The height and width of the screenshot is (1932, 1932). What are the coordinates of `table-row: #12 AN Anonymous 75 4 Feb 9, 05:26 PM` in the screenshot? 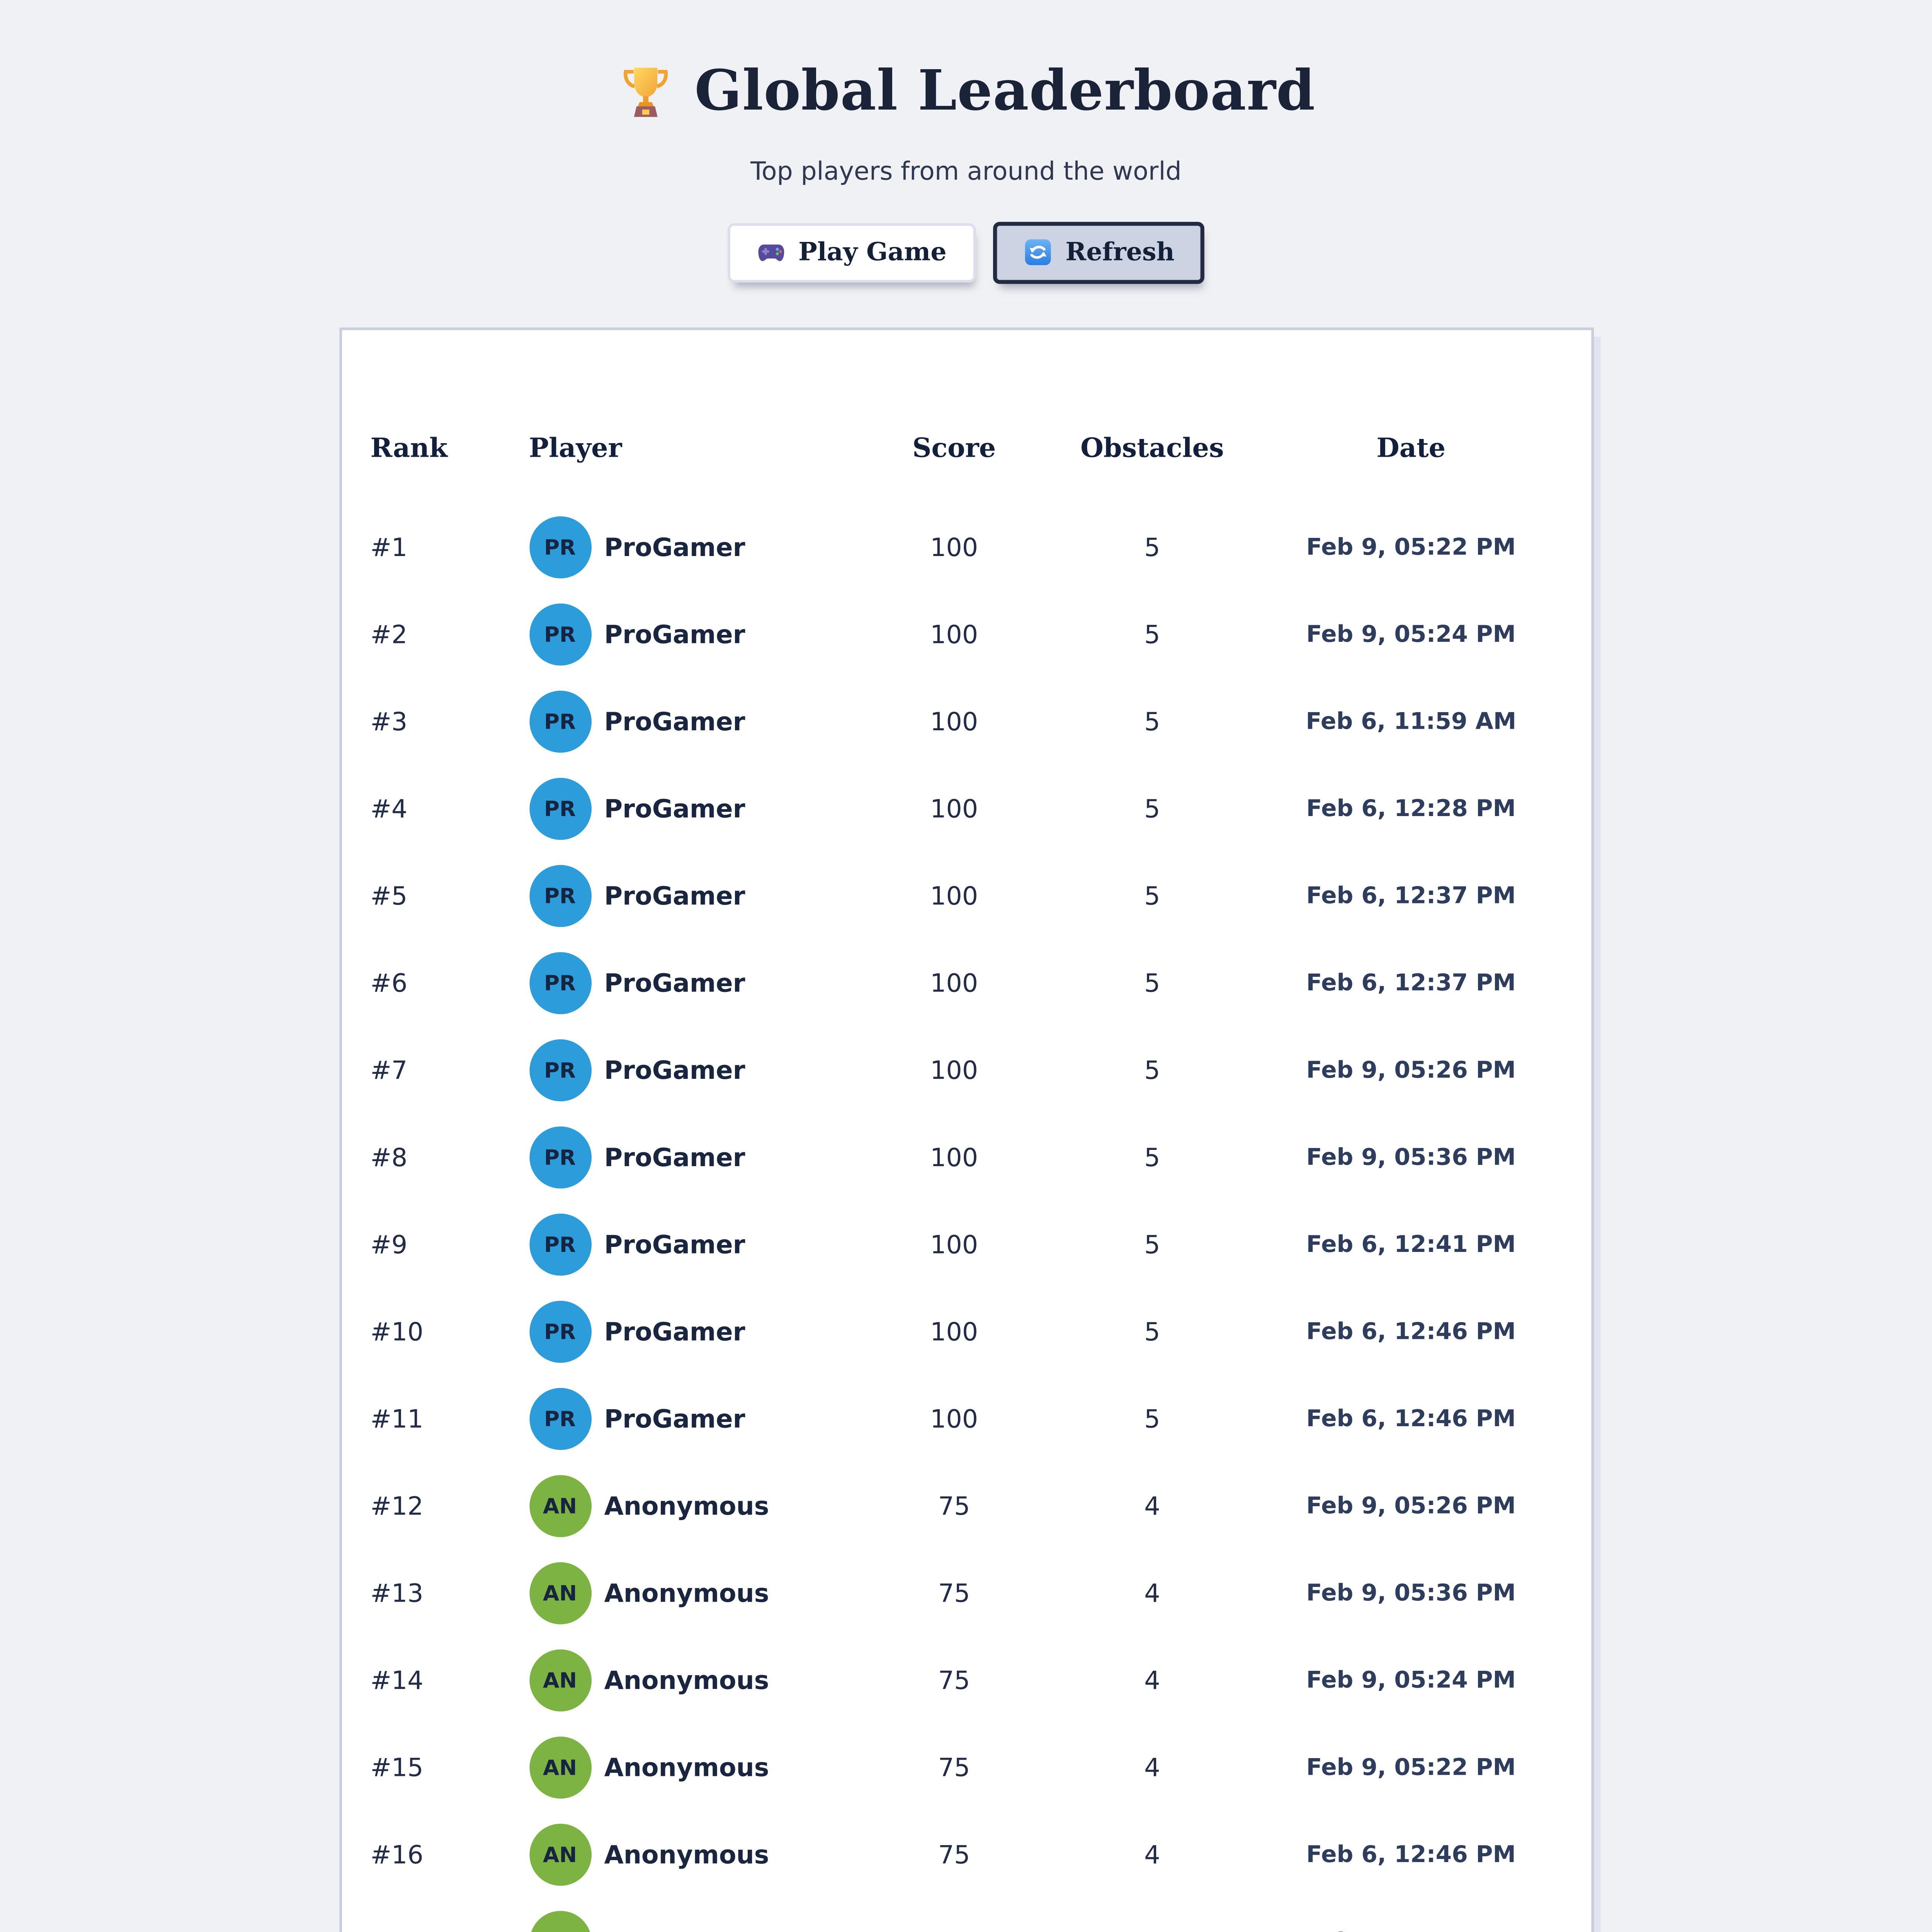 It's located at (967, 1506).